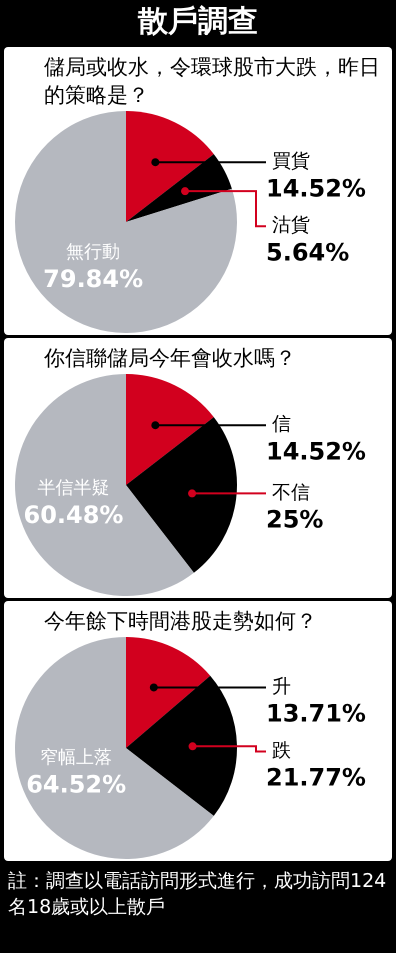 The width and height of the screenshot is (396, 953). I want to click on slice-label: 窄幅上落, so click(76, 757).